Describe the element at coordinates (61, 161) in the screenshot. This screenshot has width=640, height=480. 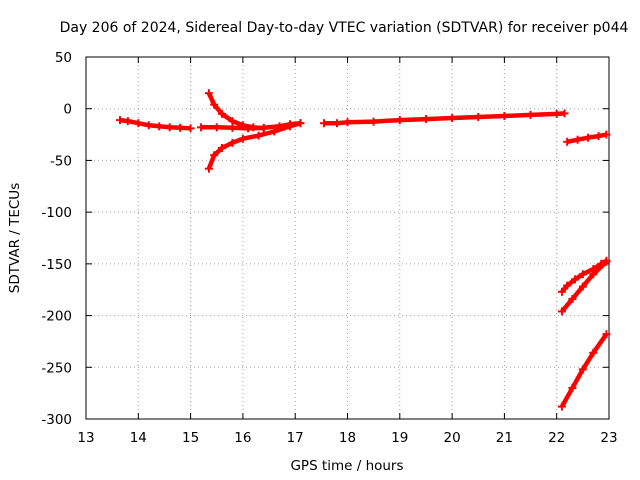
I see `y-tick-label: -50` at that location.